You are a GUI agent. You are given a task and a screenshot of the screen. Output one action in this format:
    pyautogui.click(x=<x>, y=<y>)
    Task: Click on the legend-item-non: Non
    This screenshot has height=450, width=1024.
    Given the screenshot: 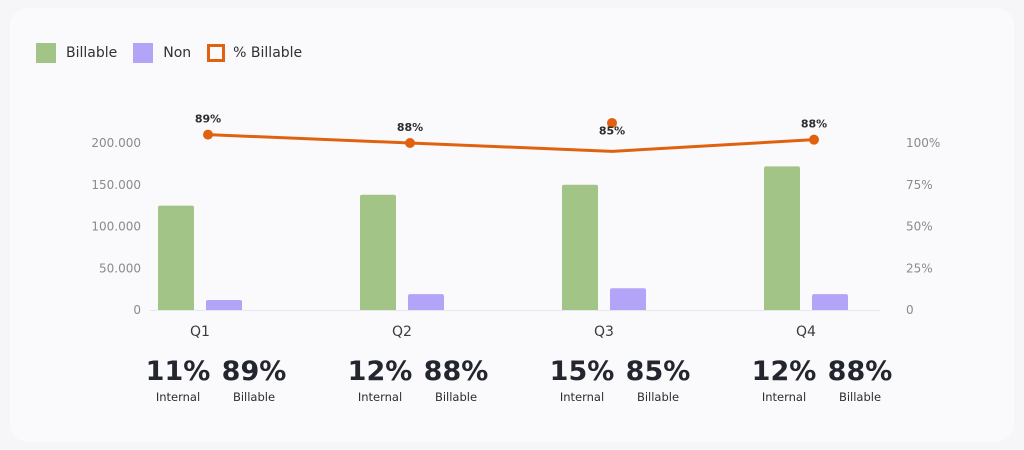 What is the action you would take?
    pyautogui.click(x=162, y=53)
    